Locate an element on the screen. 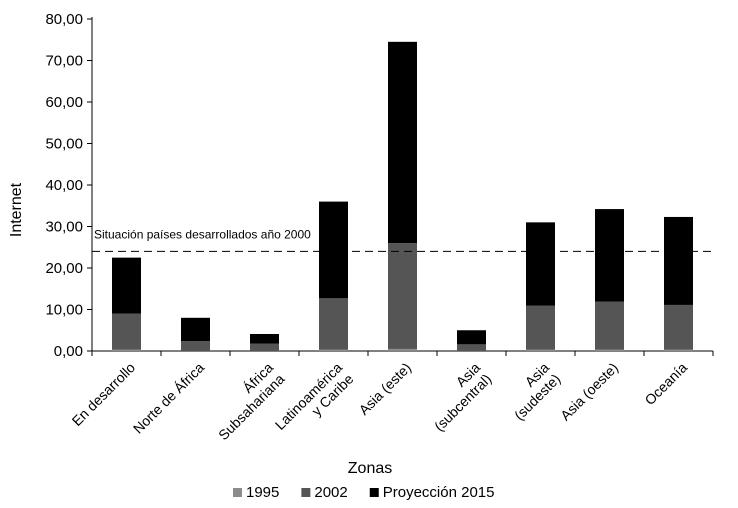 The image size is (738, 508). y-tick-label: 60,00 is located at coordinates (64, 102).